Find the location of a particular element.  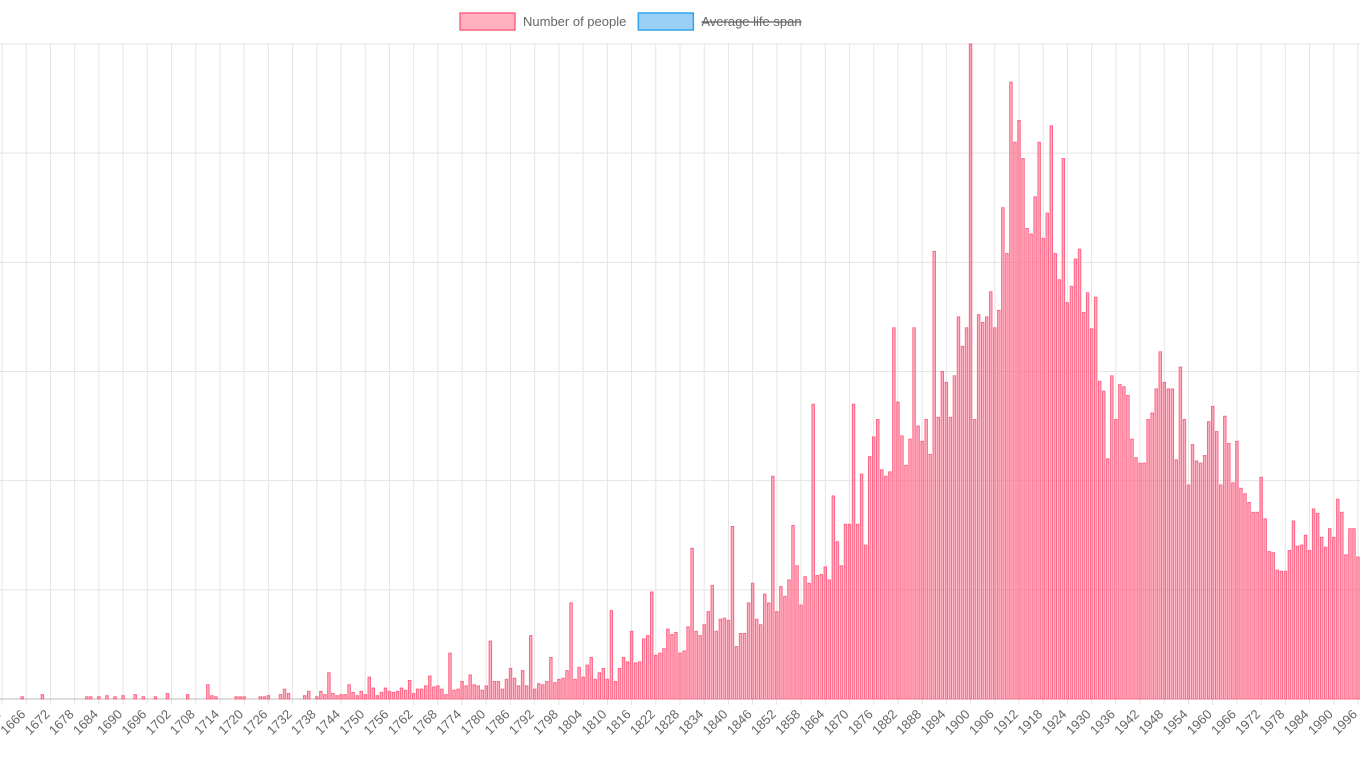

x-tick-label: 1714 is located at coordinates (206, 722).